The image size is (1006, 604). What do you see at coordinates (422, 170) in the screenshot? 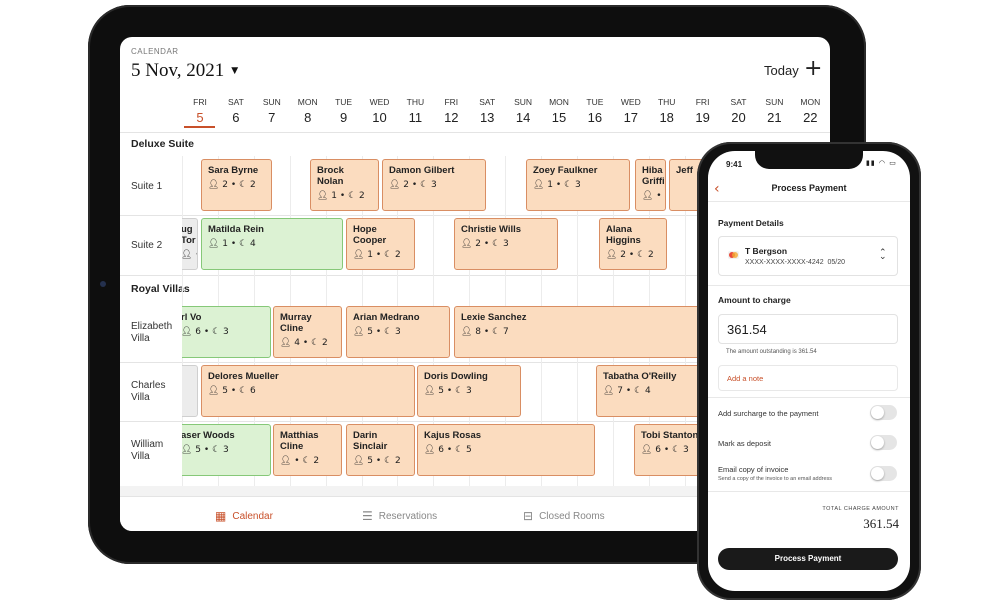
I see `booking-guest-name: Damon Gilbert` at bounding box center [422, 170].